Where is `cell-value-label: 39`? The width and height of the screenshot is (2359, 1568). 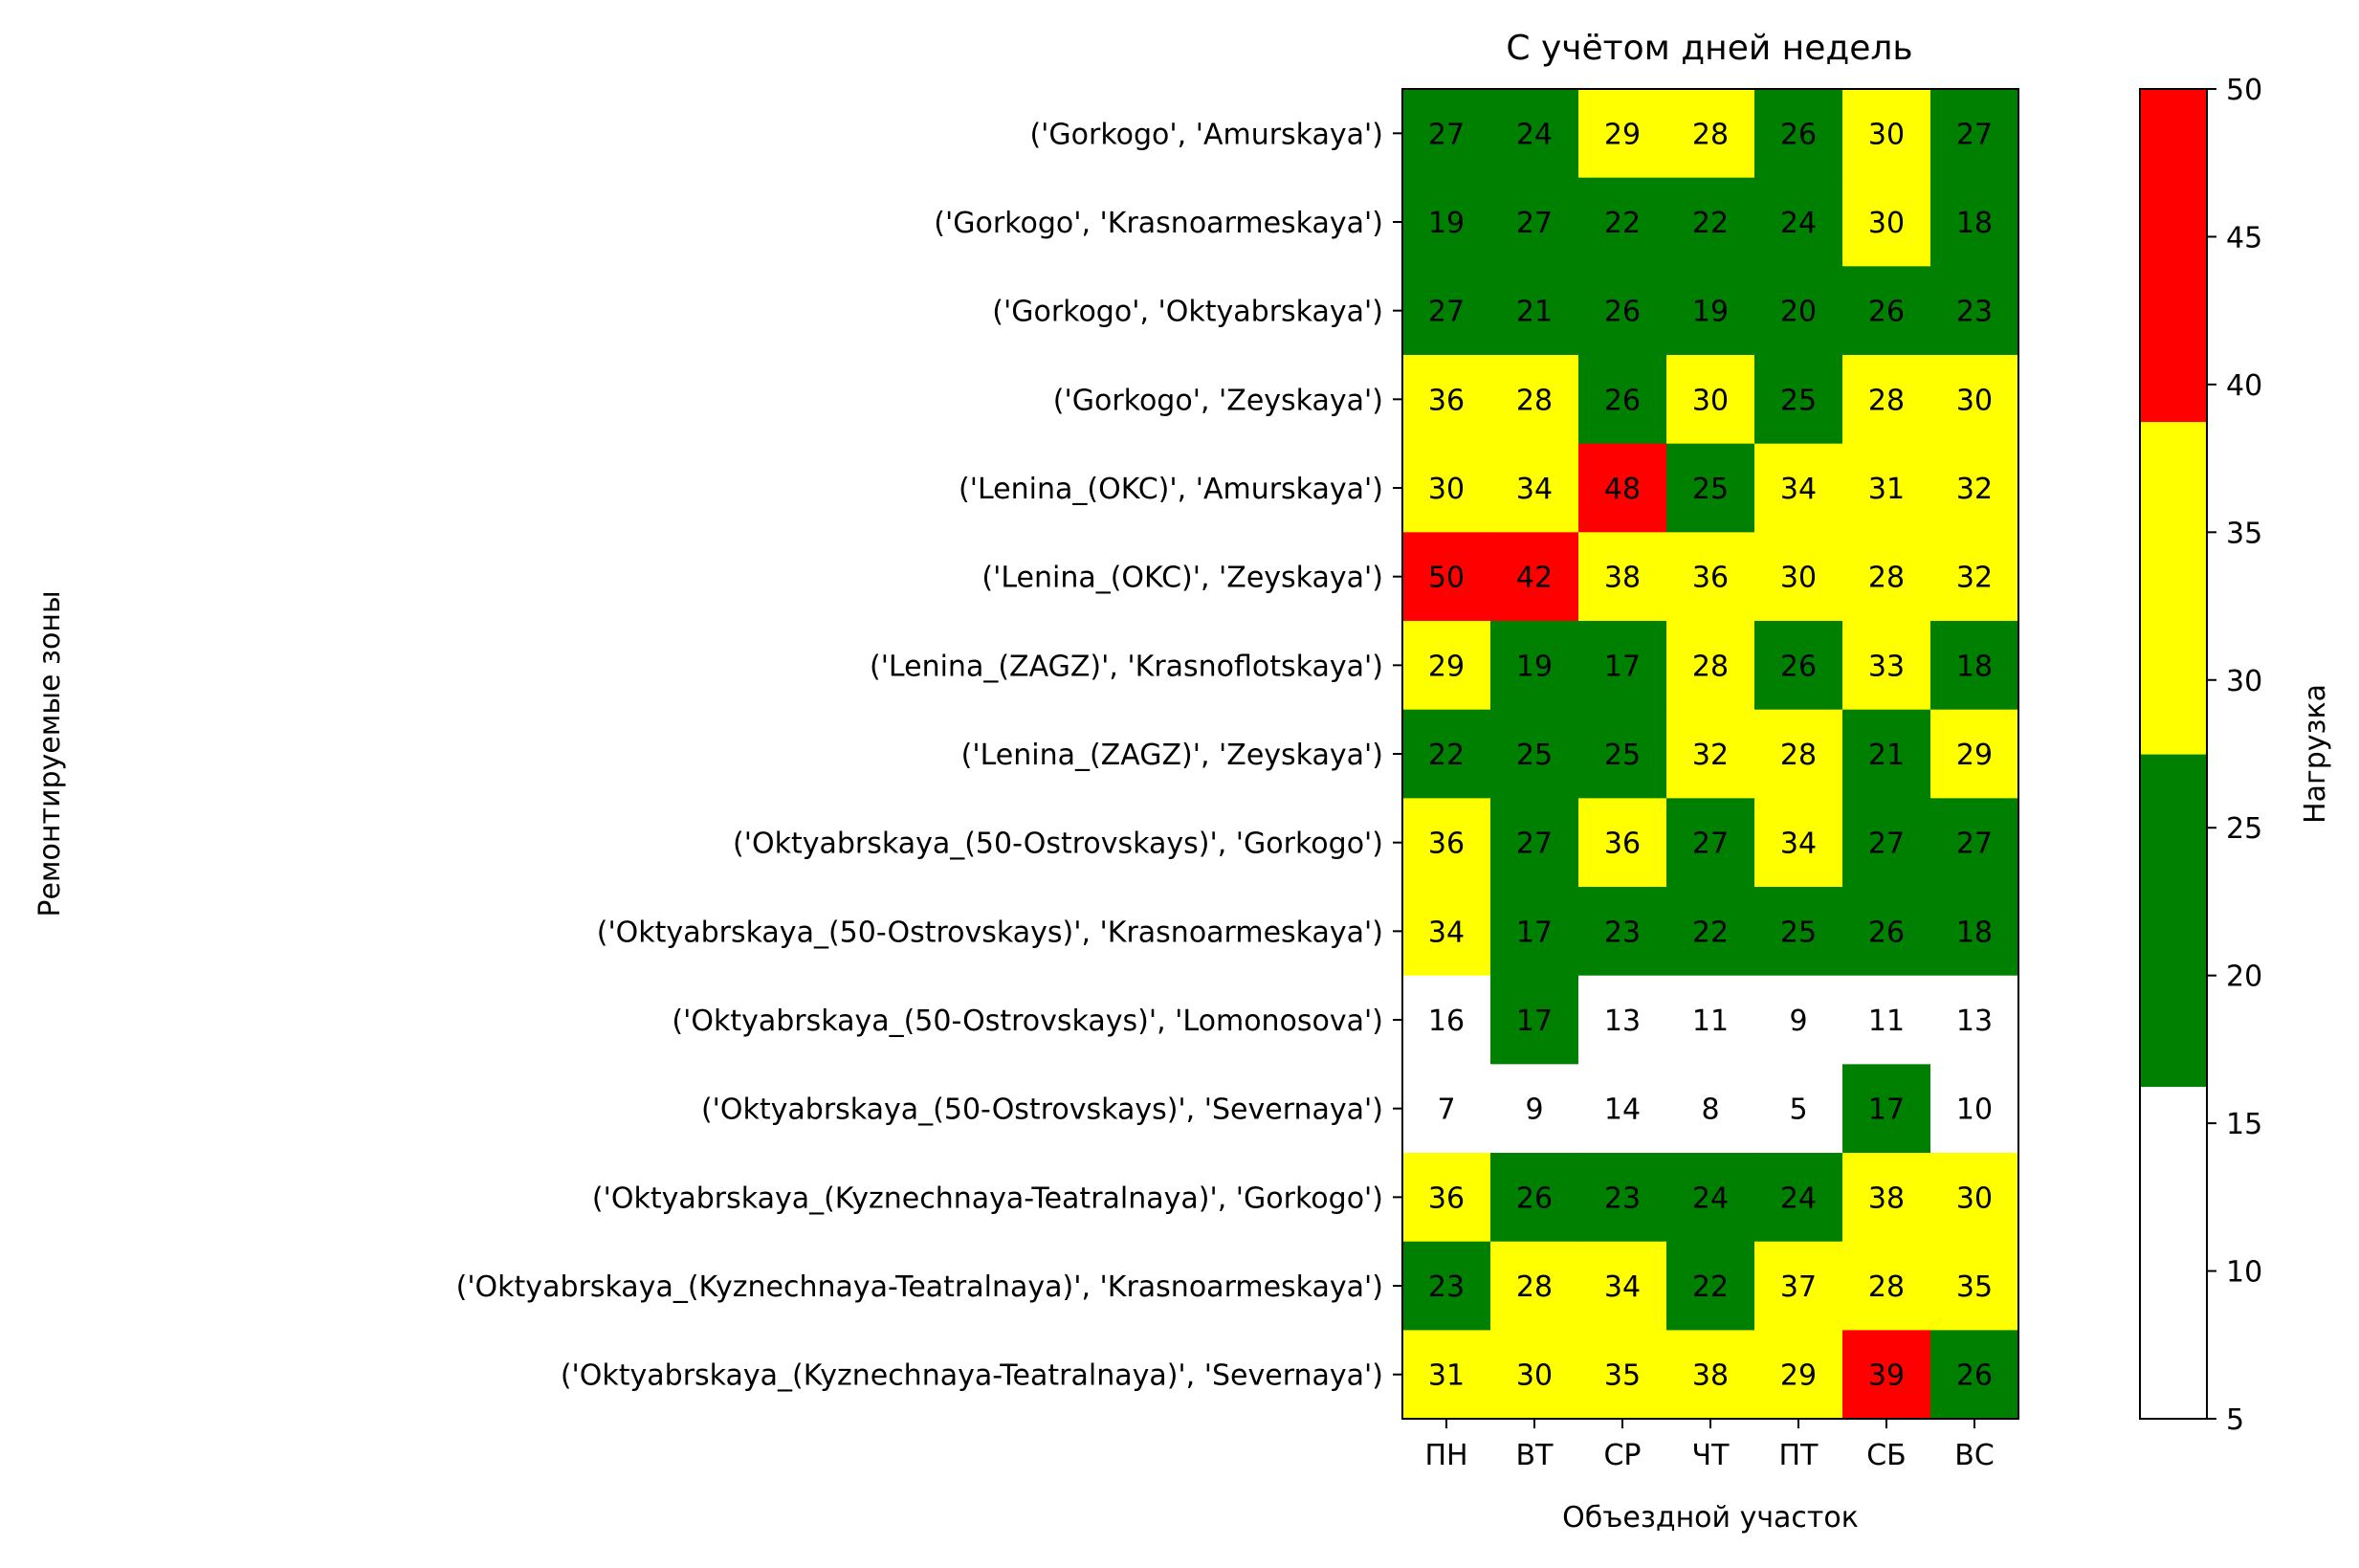
cell-value-label: 39 is located at coordinates (1886, 1376).